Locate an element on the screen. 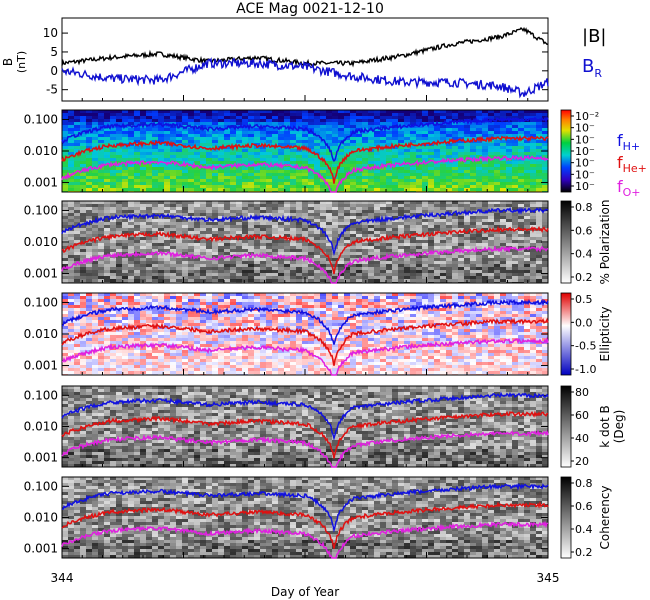 This screenshot has width=650, height=600. mag-ytick-label: 10 is located at coordinates (50, 33).